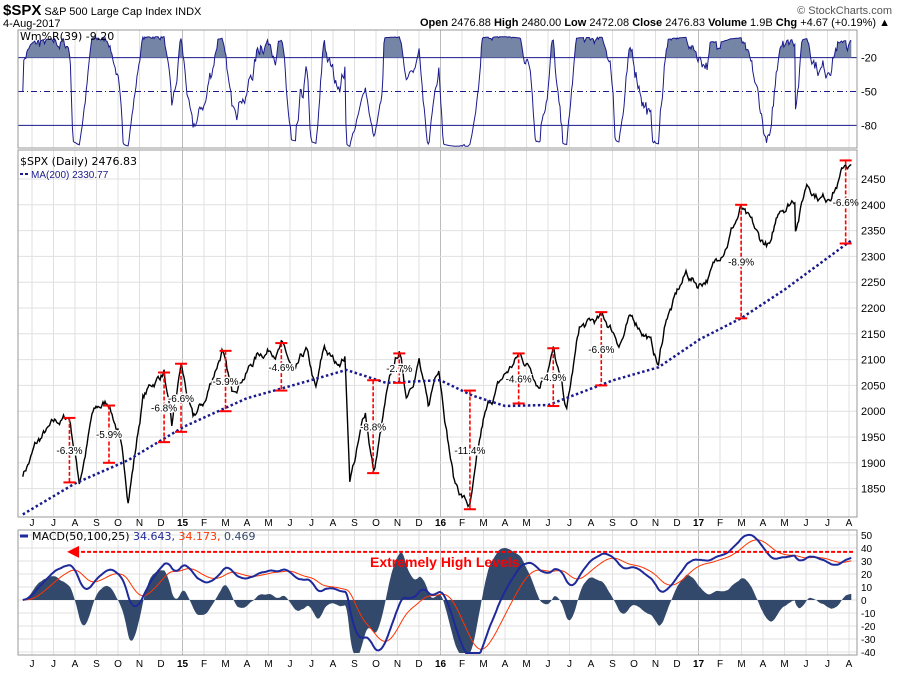 This screenshot has width=900, height=673. Describe the element at coordinates (108, 12) in the screenshot. I see `index-name: S&P 500 Large Cap Index` at that location.